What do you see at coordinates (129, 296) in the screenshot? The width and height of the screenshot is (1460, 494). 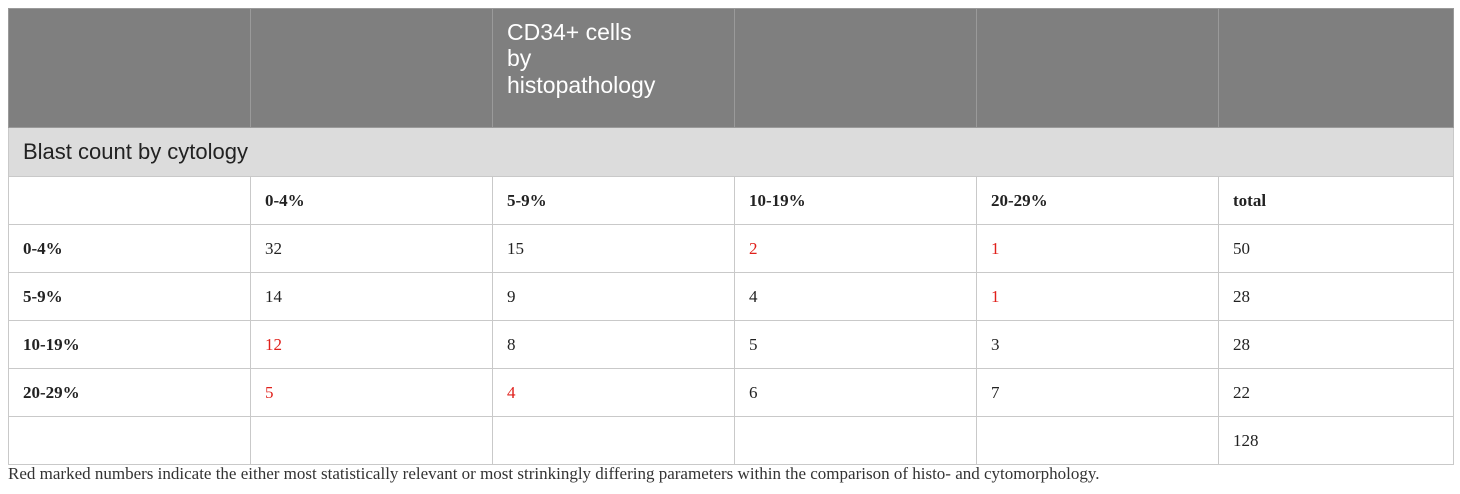 I see `row-label: 5-9%` at bounding box center [129, 296].